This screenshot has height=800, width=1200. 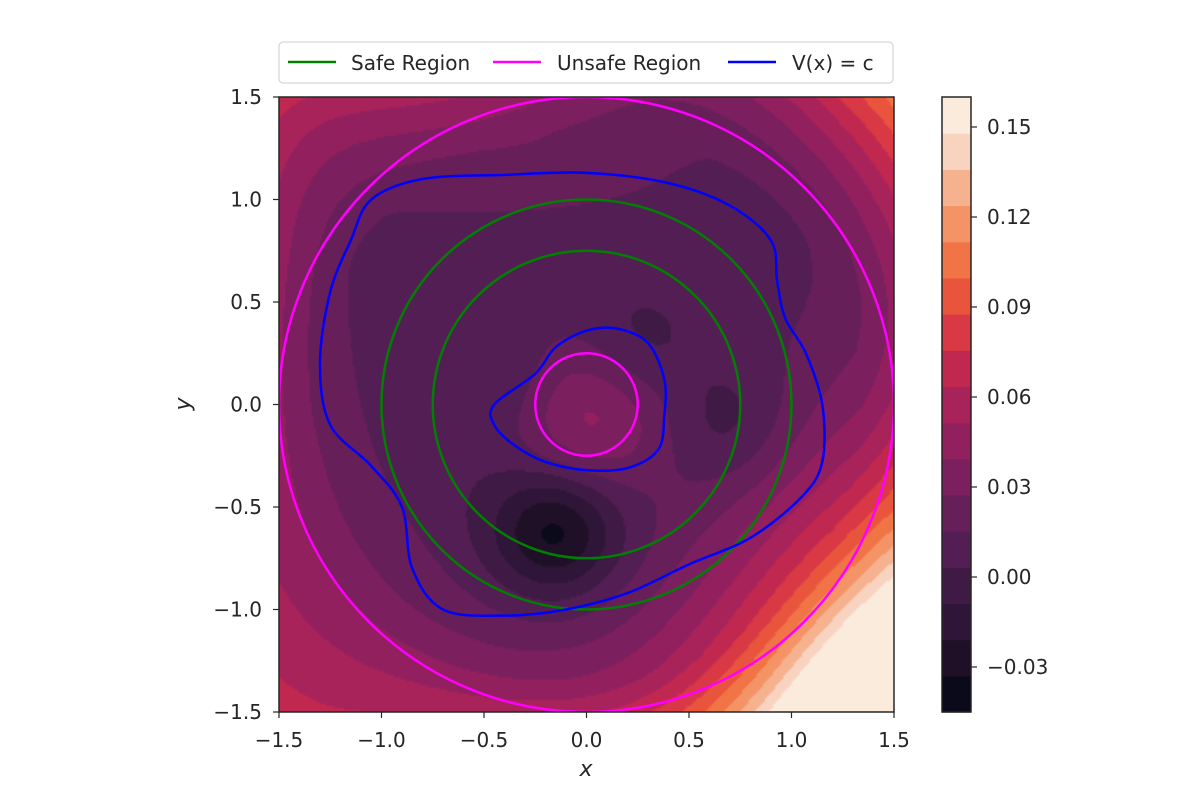 I want to click on x-tick-label: 1.5, so click(x=894, y=740).